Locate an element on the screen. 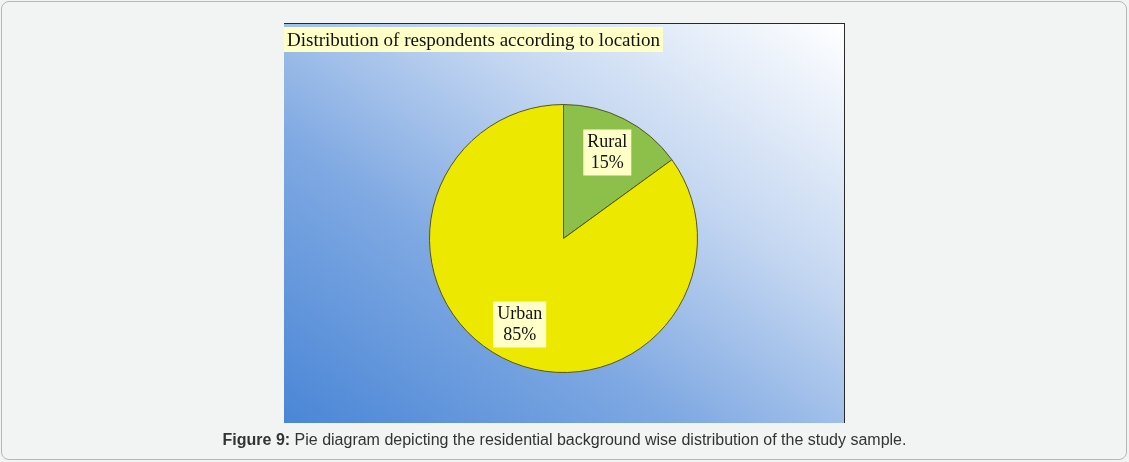 This screenshot has height=462, width=1129. data-label: 15% is located at coordinates (607, 161).